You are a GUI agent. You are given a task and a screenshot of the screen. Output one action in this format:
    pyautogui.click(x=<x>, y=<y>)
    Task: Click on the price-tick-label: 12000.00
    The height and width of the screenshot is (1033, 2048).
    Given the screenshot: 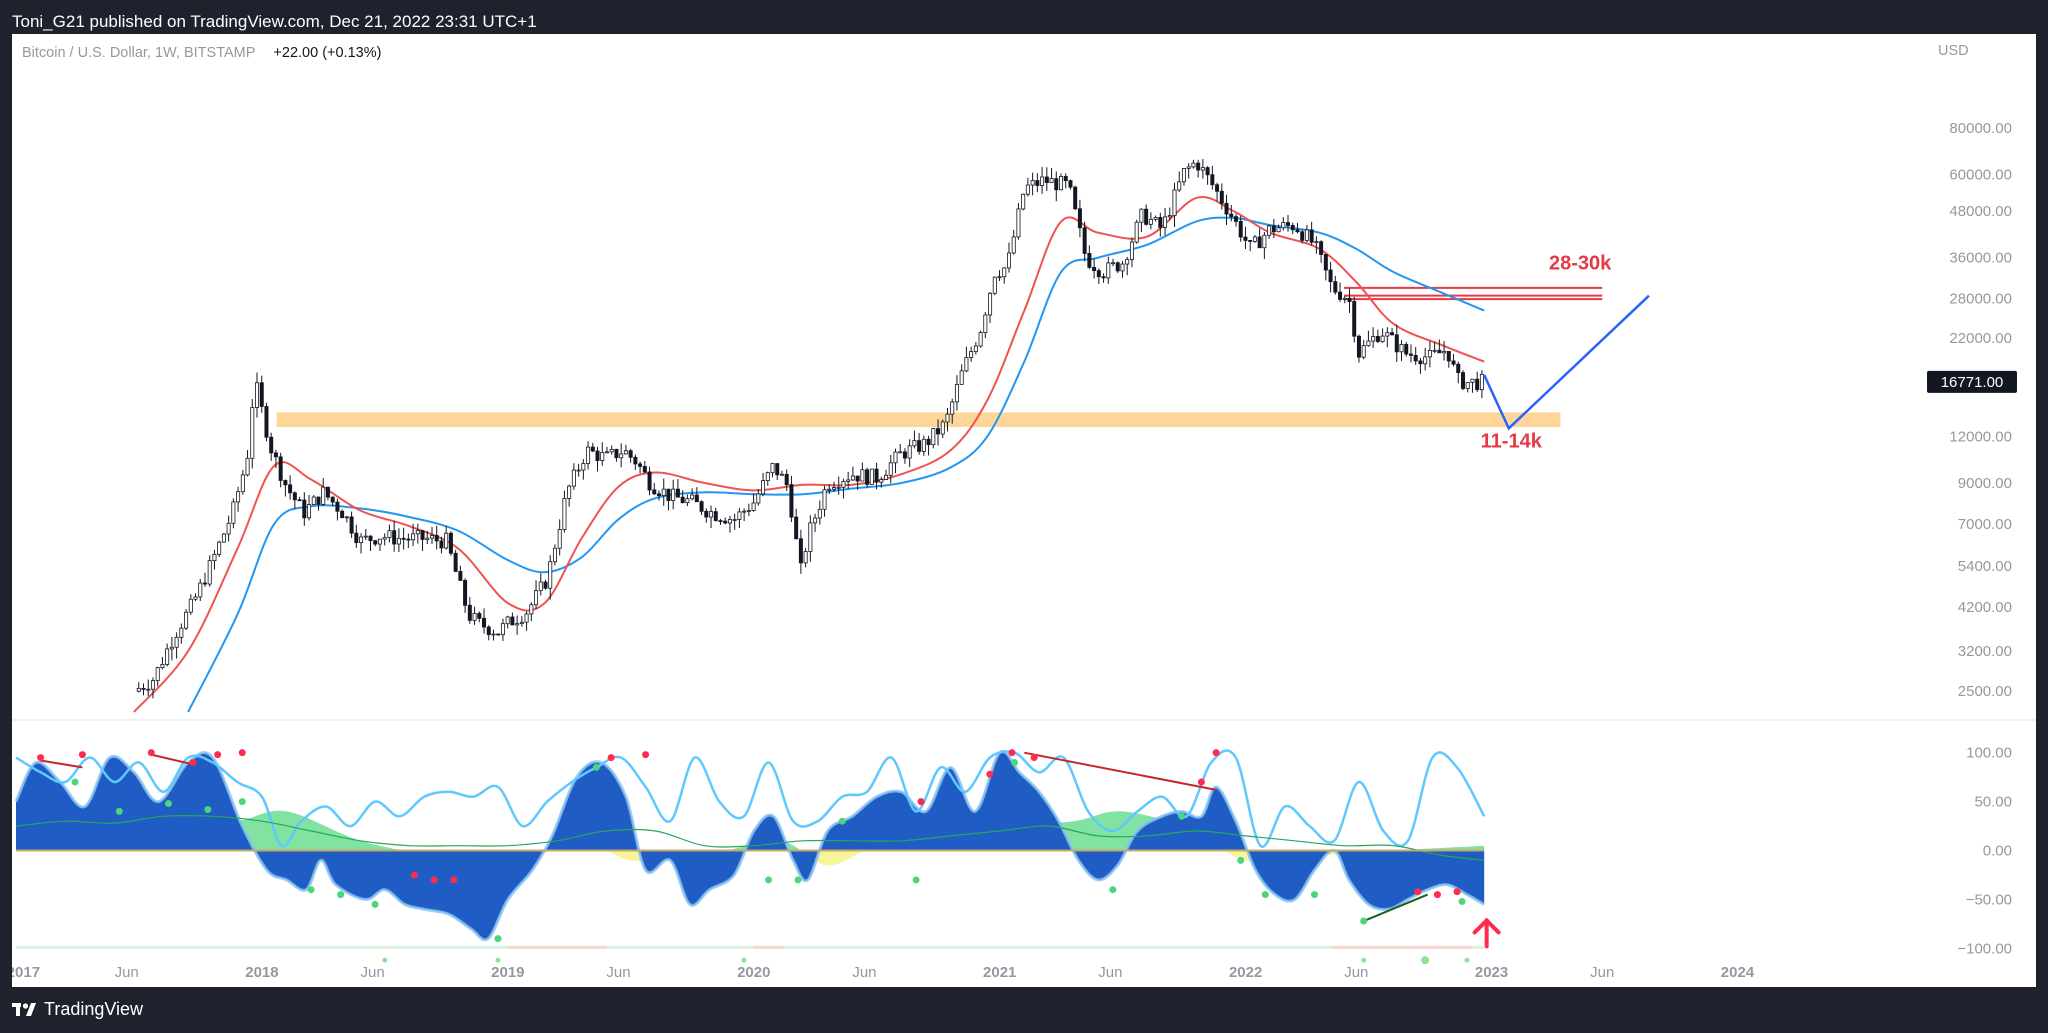 What is the action you would take?
    pyautogui.click(x=1980, y=436)
    